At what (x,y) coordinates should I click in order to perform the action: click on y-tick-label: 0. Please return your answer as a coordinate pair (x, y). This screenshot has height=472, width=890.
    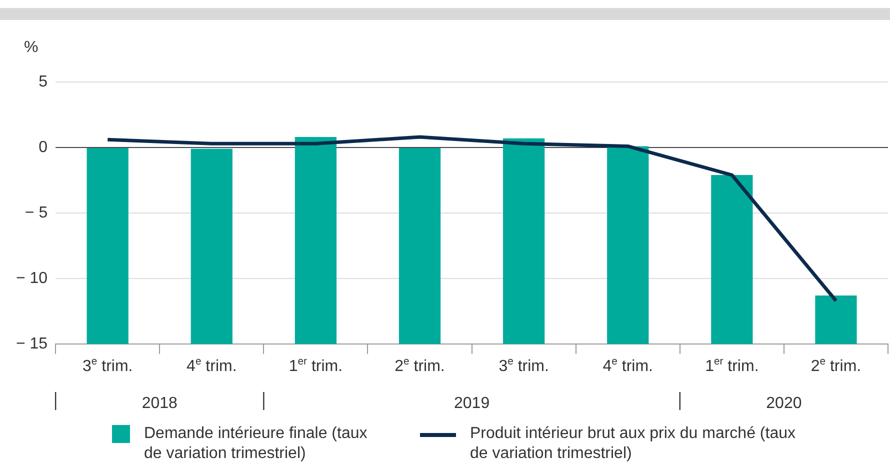
    Looking at the image, I should click on (43, 147).